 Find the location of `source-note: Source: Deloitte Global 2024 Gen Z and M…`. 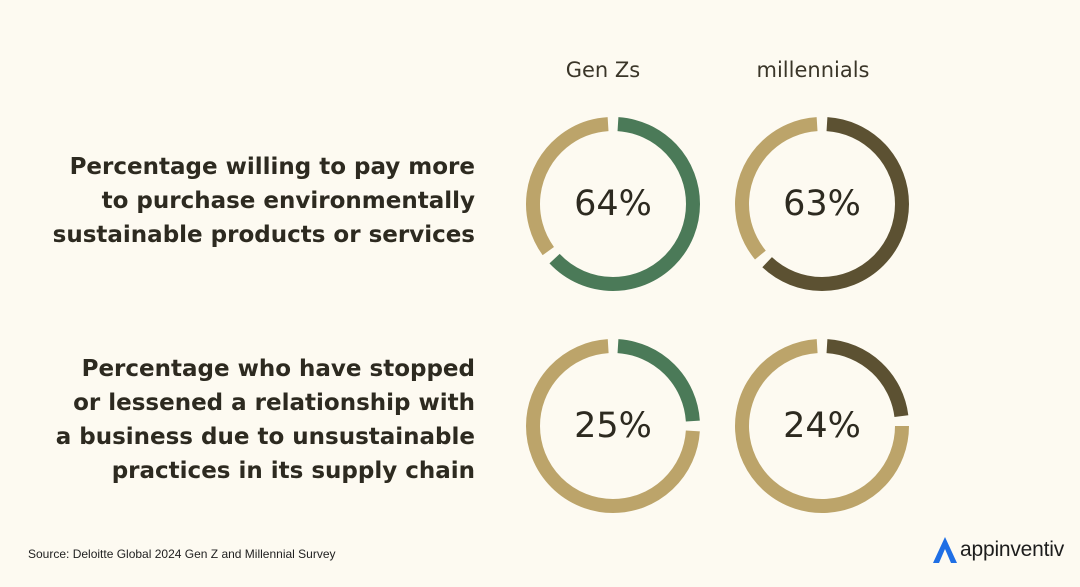

source-note: Source: Deloitte Global 2024 Gen Z and M… is located at coordinates (182, 554).